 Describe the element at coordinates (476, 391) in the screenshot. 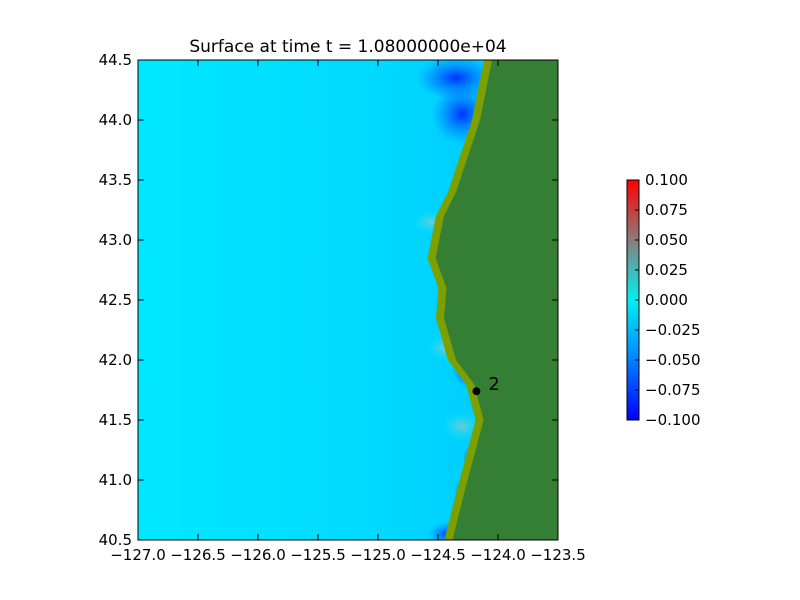

I see `gauge-marker` at that location.